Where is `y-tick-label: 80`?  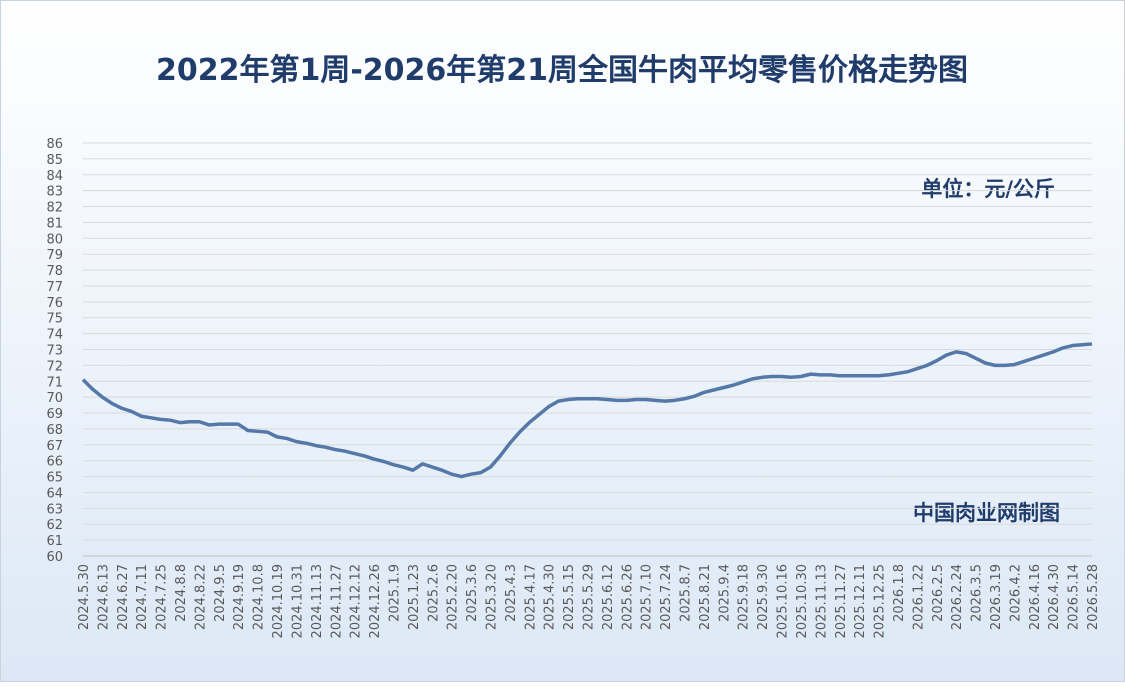 y-tick-label: 80 is located at coordinates (54, 239).